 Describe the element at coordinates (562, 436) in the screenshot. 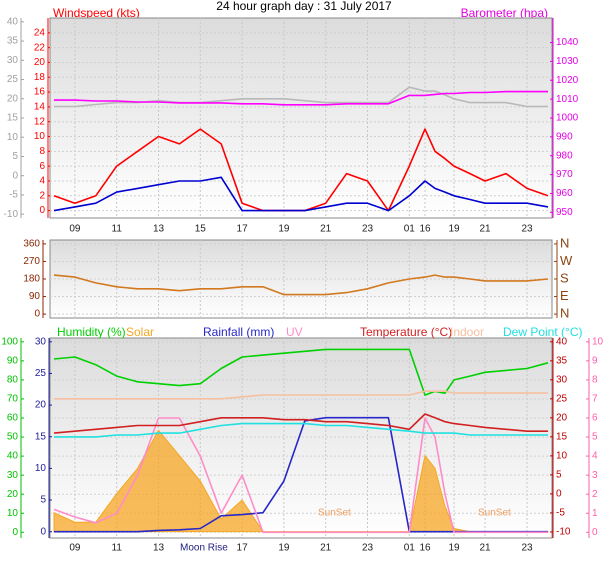

I see `y2-tick-label: 15` at that location.